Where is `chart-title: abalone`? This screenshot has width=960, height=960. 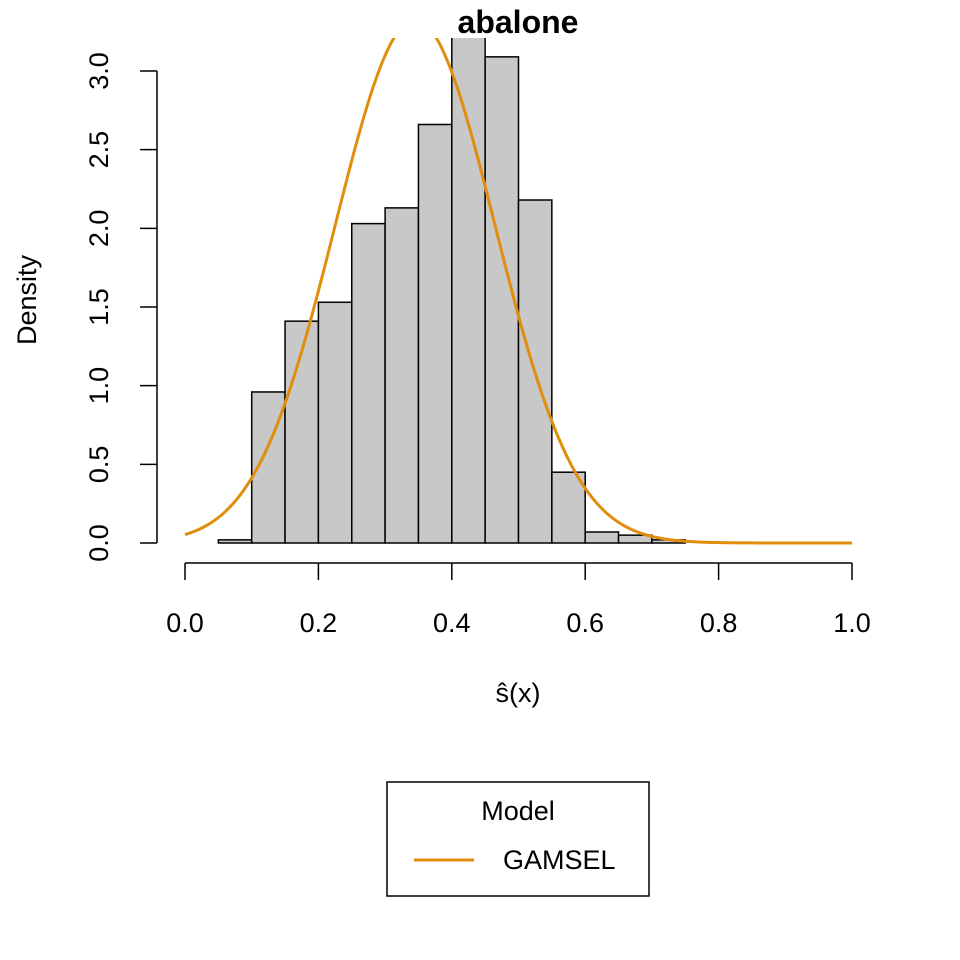
chart-title: abalone is located at coordinates (518, 22).